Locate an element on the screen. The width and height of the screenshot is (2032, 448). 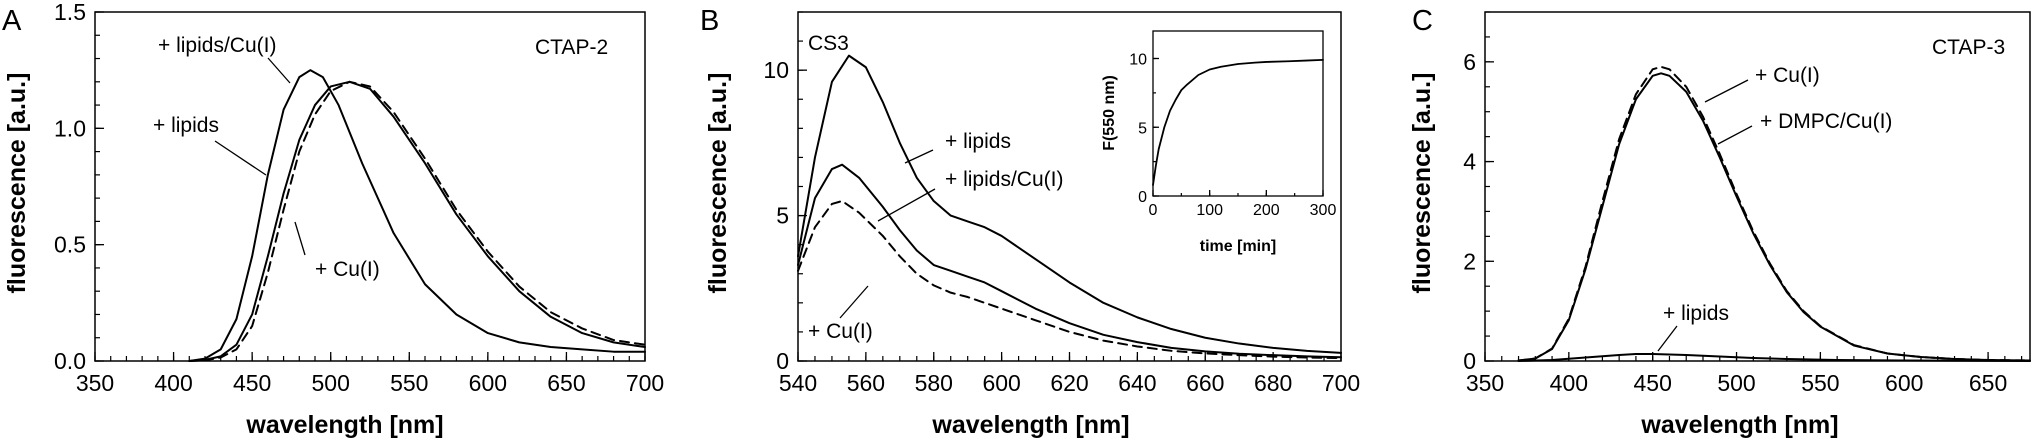
panel-a-annotation-lipids-cu: + lipids/Cu(I) is located at coordinates (224, 59).